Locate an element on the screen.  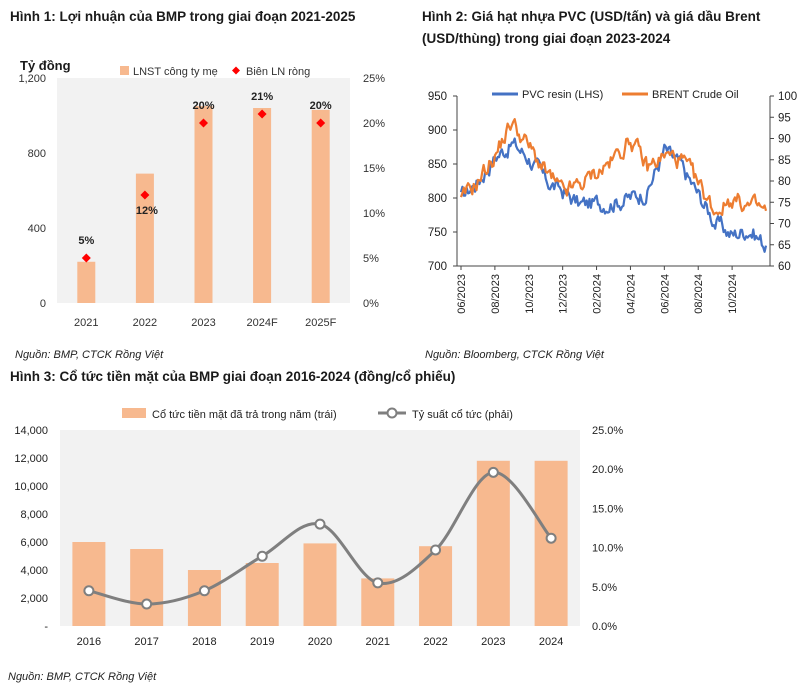
fig1-legend-bar-swatch is located at coordinates (124, 70).